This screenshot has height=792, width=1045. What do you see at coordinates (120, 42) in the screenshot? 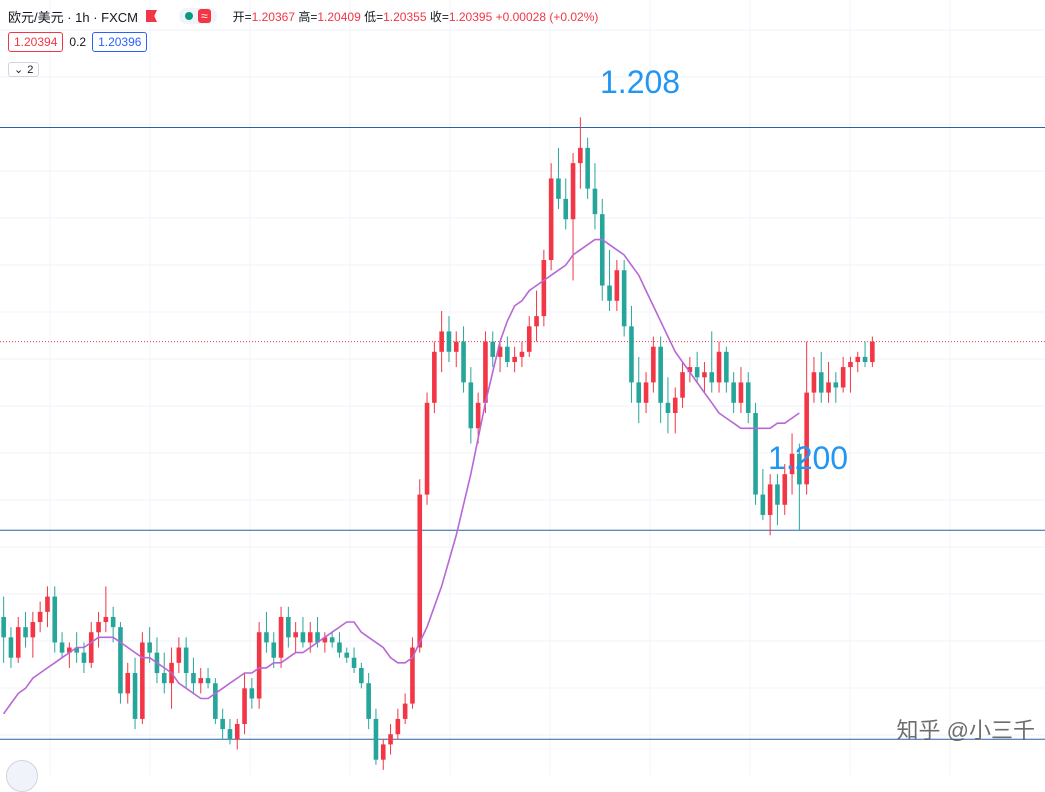
I see `buy-button: 1.20396` at bounding box center [120, 42].